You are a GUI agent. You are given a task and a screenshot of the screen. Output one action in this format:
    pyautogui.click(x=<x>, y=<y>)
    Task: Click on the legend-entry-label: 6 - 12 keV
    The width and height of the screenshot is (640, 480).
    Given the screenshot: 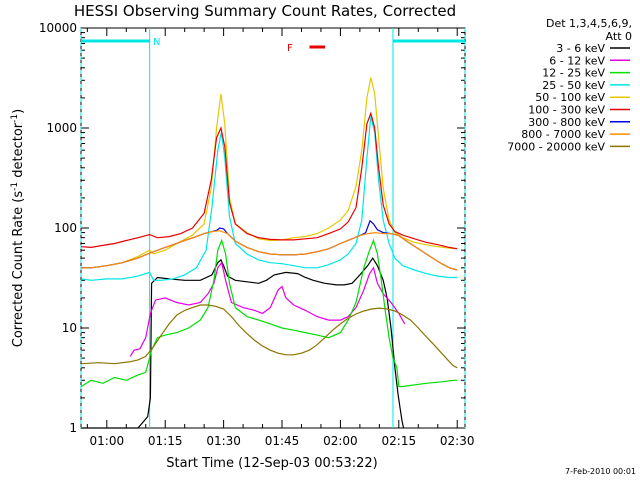 What is the action you would take?
    pyautogui.click(x=577, y=60)
    